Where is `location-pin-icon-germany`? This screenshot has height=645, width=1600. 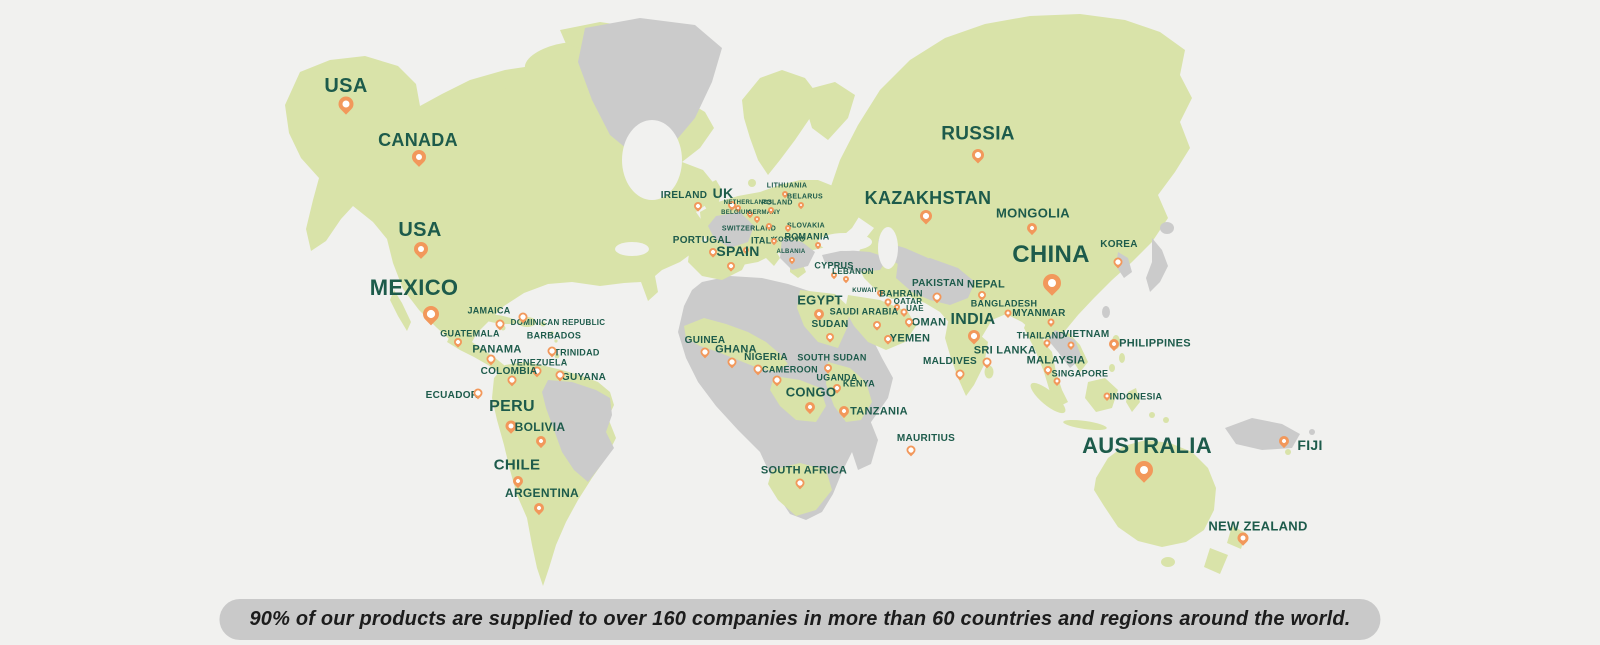 location-pin-icon-germany is located at coordinates (757, 219).